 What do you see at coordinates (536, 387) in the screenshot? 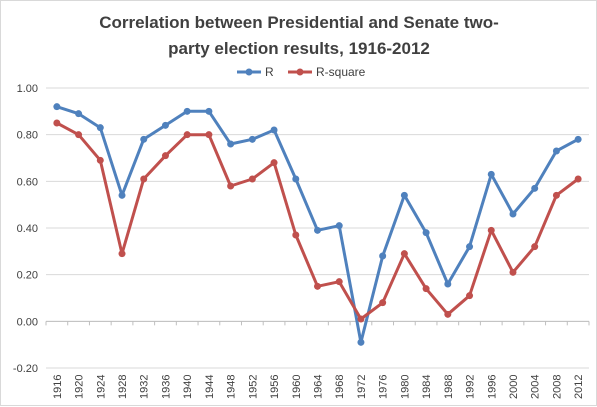
I see `x-tick-label: 2004` at bounding box center [536, 387].